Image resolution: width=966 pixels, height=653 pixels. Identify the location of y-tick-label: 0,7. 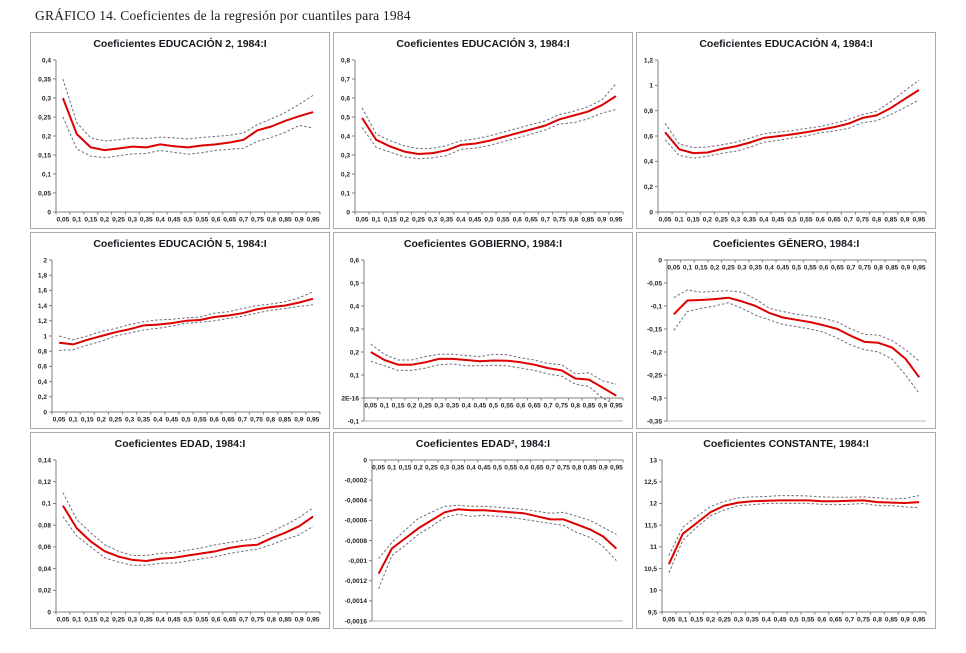
(345, 79).